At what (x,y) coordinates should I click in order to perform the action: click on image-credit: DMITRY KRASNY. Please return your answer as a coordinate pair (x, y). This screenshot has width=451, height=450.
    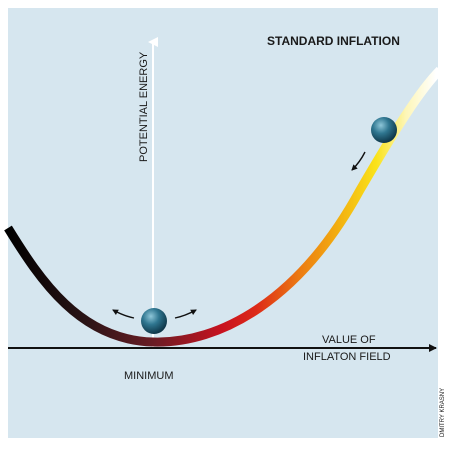
    Looking at the image, I should click on (443, 412).